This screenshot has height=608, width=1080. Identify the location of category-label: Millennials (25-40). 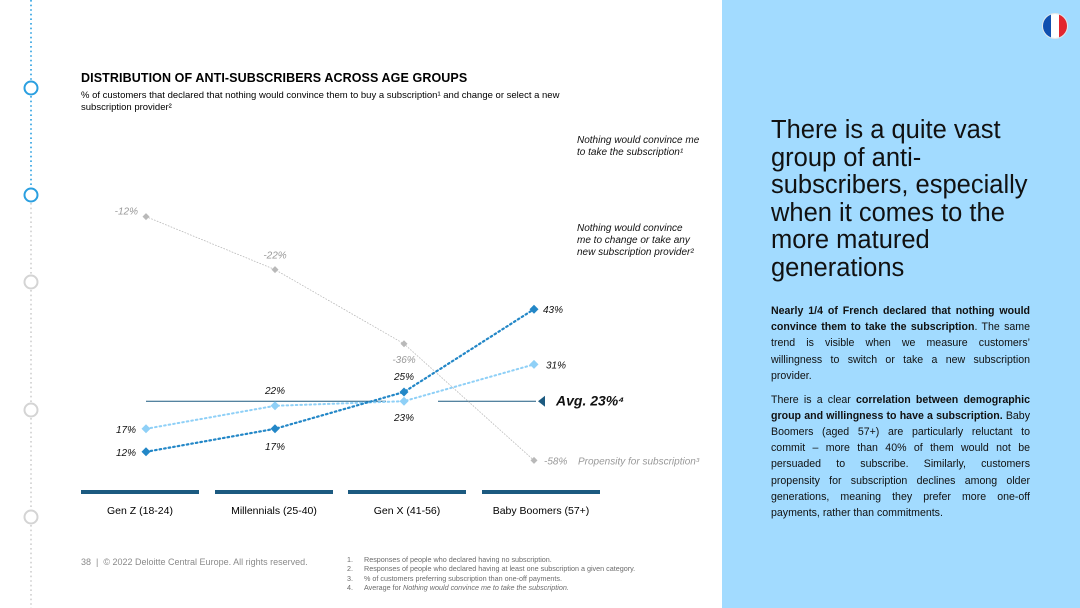
(274, 511).